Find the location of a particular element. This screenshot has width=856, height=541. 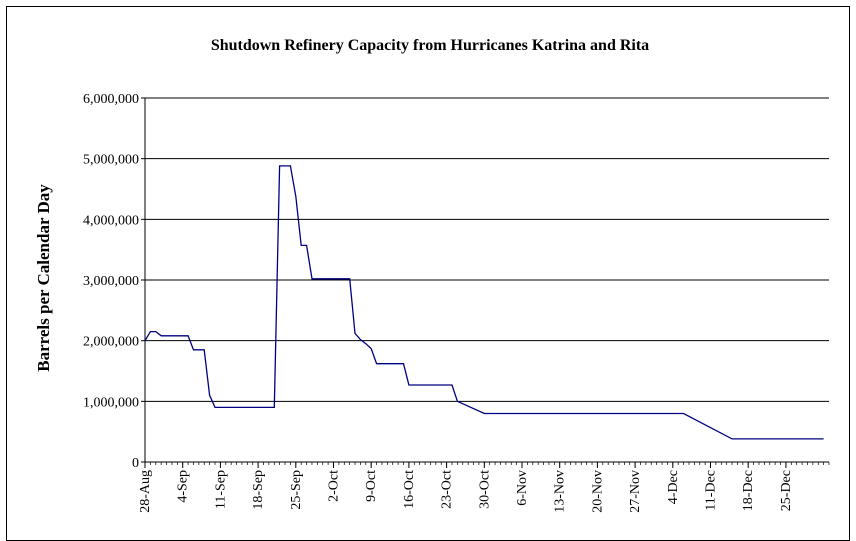

x-tick-label: 30-Oct is located at coordinates (484, 489).